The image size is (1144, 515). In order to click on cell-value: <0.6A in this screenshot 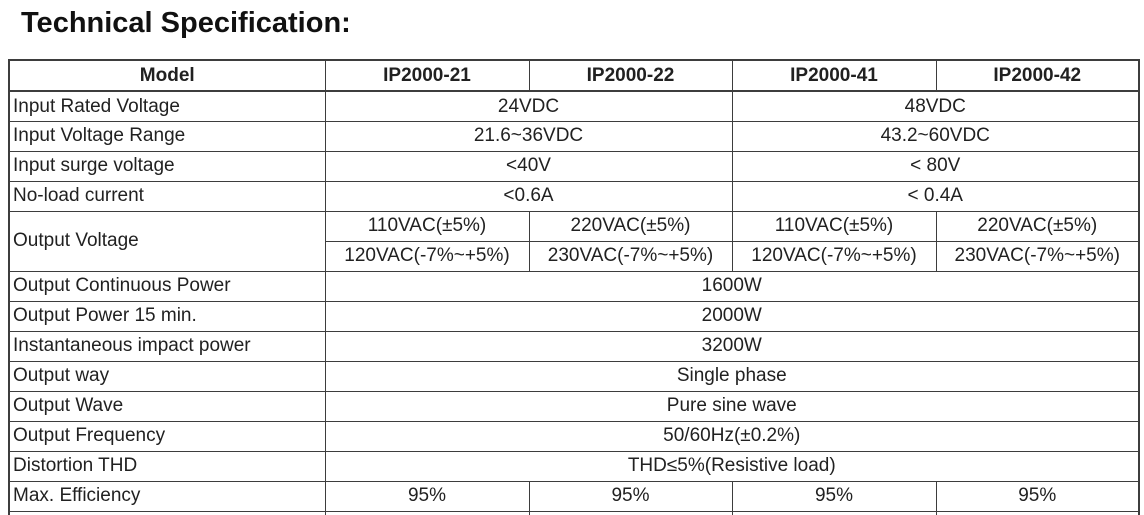, I will do `click(528, 196)`.